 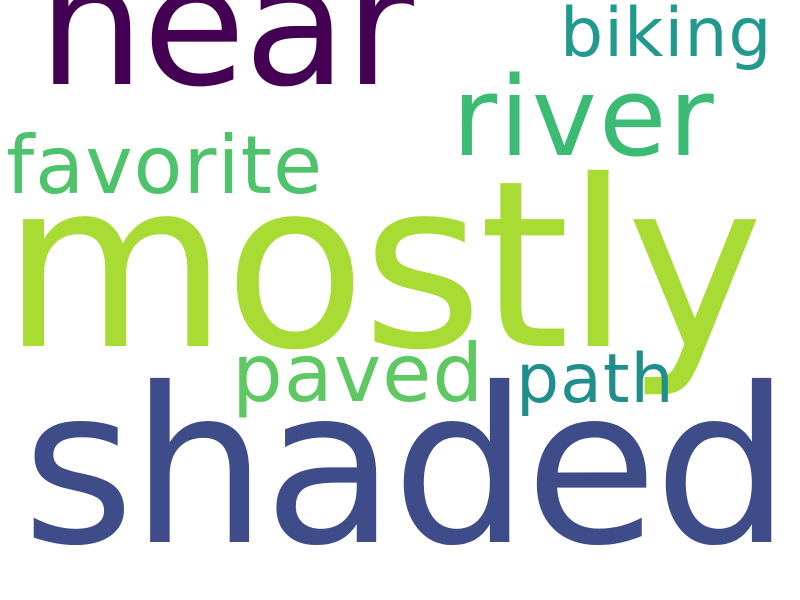 I want to click on word-near: near, so click(x=226, y=62).